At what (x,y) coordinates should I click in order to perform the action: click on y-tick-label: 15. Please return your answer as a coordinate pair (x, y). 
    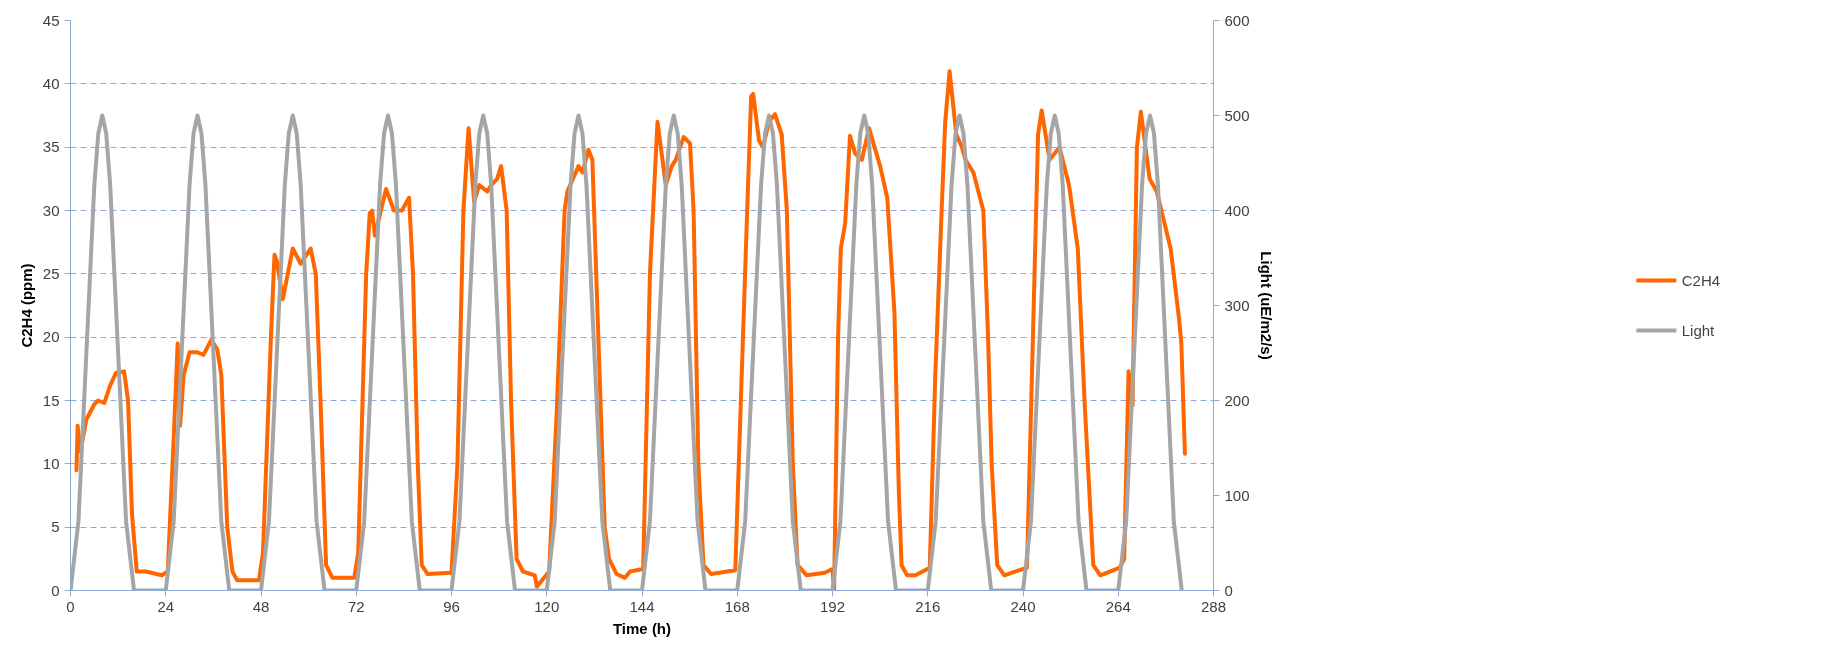
    Looking at the image, I should click on (51, 400).